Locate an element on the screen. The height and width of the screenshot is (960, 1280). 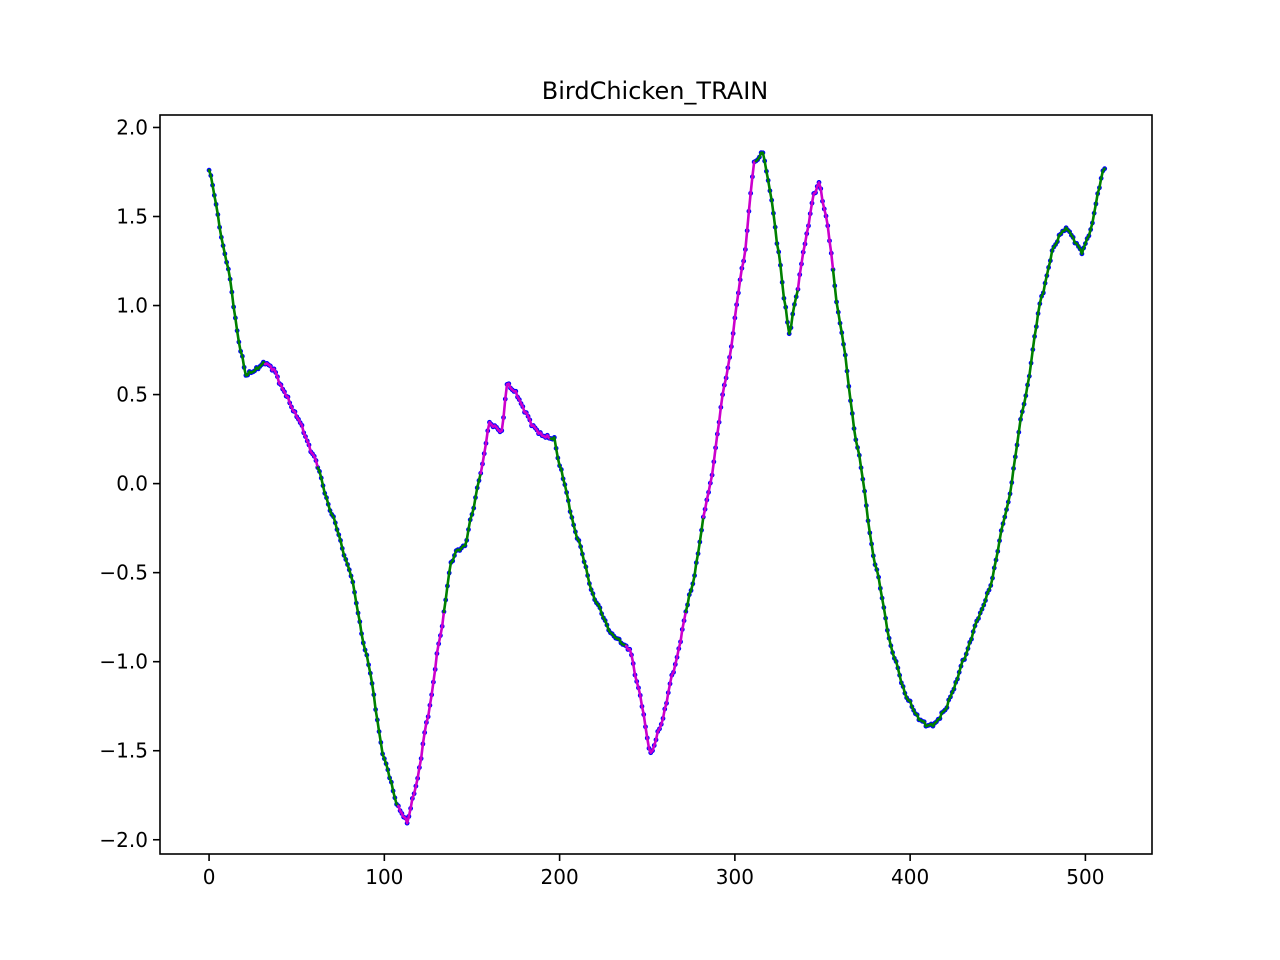
y-axis: 2.0 1.5 1.0 0.5 0.0 −0.5 −1.0 −1.5 −2.0 is located at coordinates (129, 483).